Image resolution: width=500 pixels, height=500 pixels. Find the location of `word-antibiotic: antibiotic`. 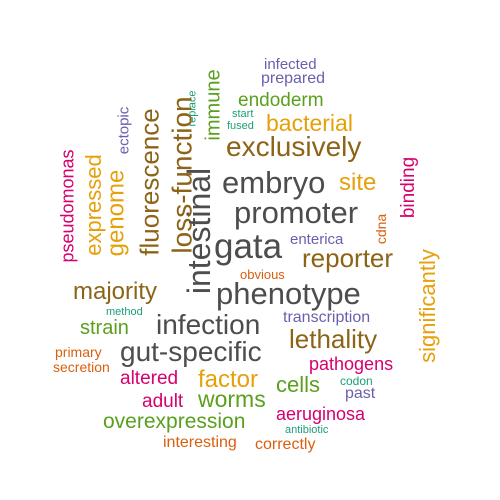

word-antibiotic: antibiotic is located at coordinates (307, 430).